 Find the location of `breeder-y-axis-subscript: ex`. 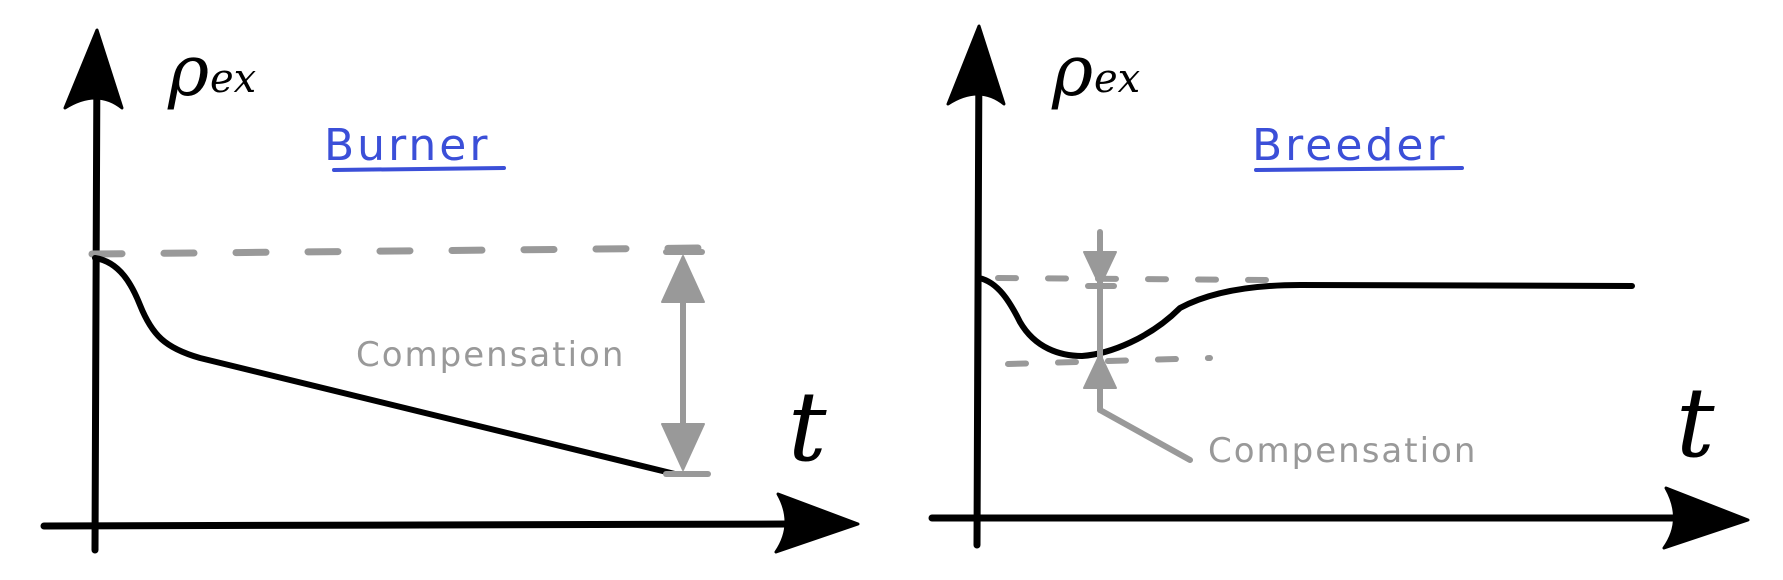

breeder-y-axis-subscript: ex is located at coordinates (1117, 79).